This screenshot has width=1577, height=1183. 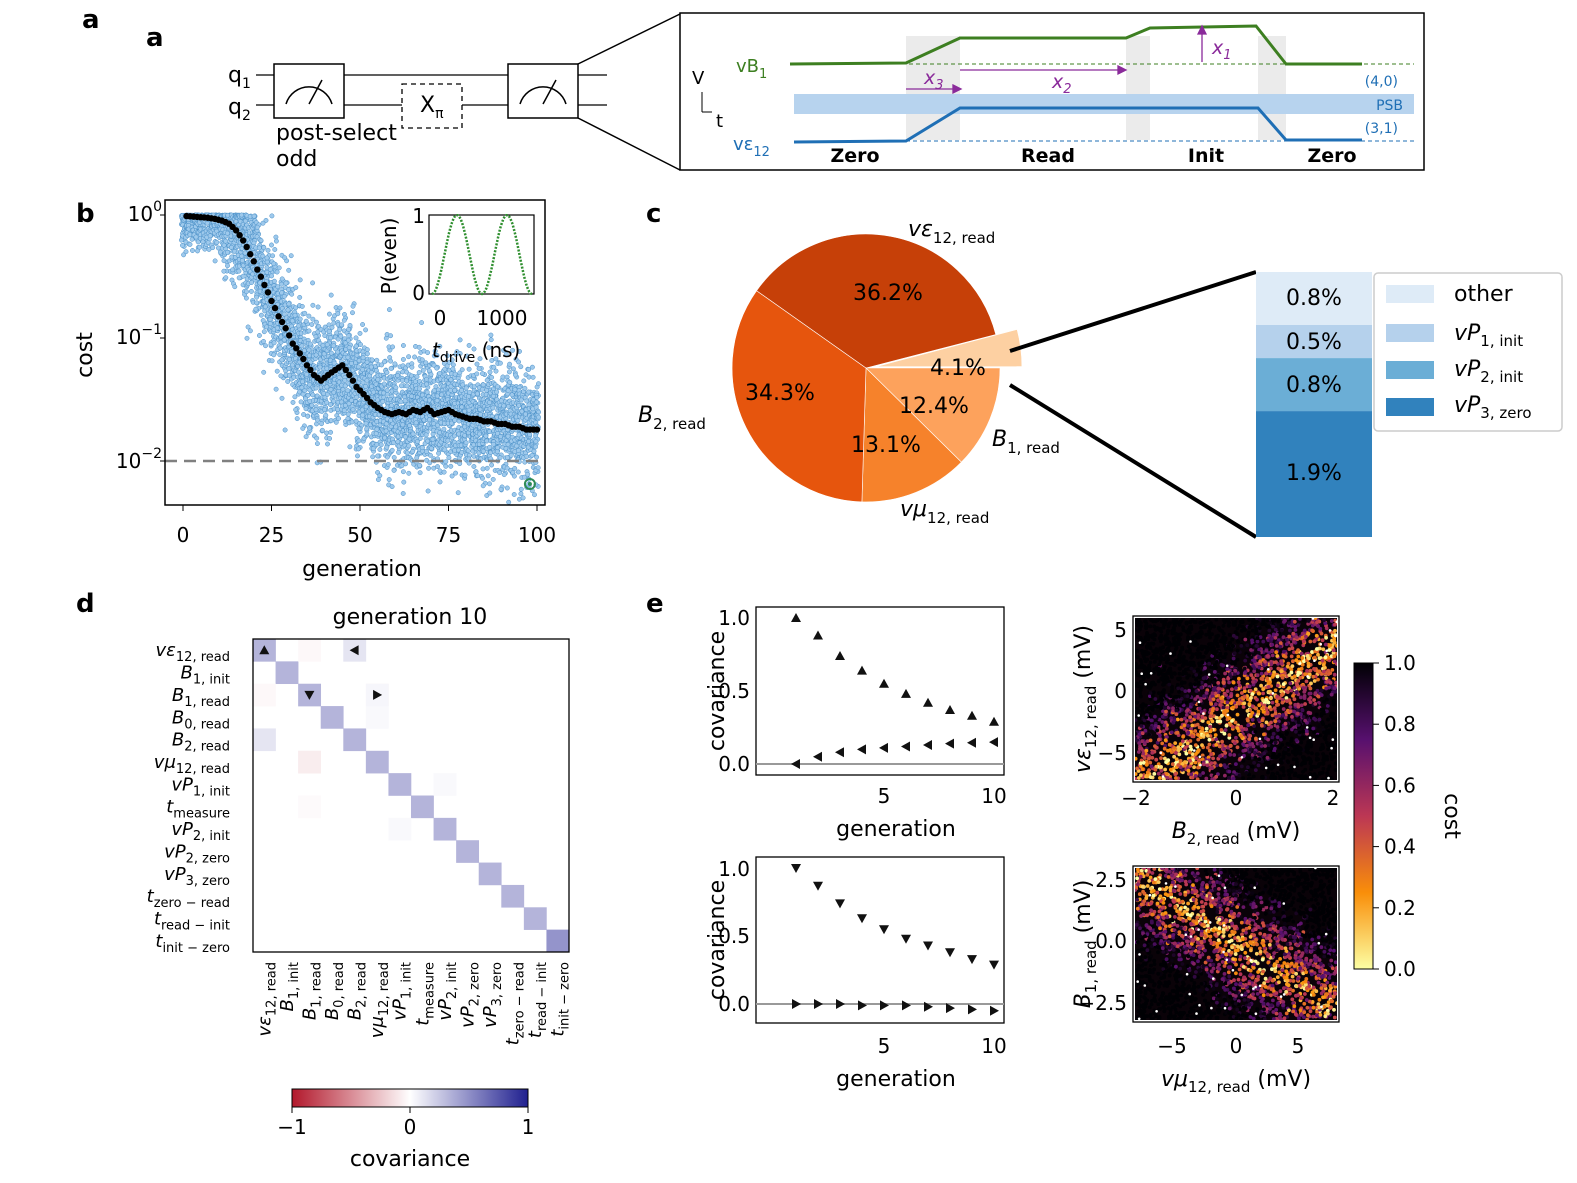 What do you see at coordinates (854, 156) in the screenshot?
I see `phase-zero-1: Zero` at bounding box center [854, 156].